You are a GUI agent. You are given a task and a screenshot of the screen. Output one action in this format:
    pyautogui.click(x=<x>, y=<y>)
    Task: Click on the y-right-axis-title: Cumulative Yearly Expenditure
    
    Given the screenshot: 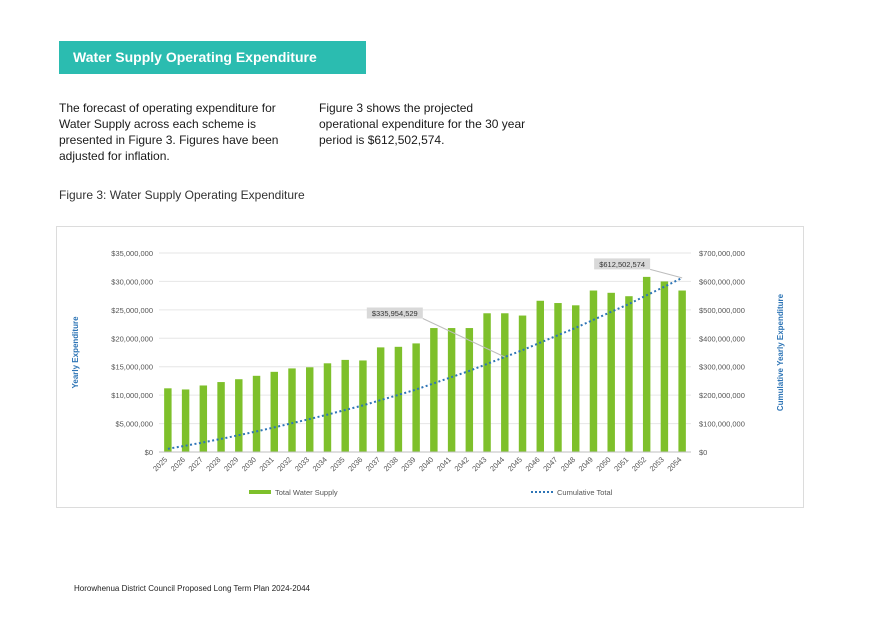 What is the action you would take?
    pyautogui.click(x=780, y=352)
    